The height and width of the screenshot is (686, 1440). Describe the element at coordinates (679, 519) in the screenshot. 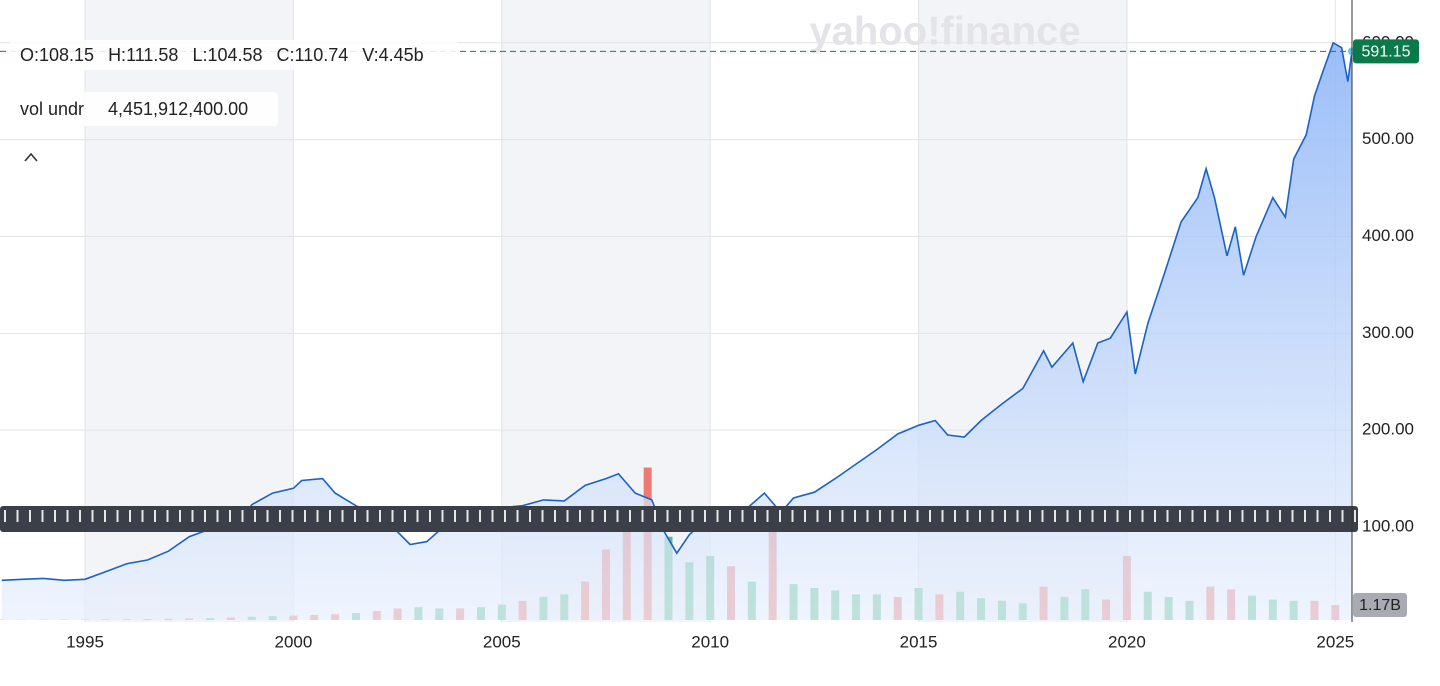

I see `scroll-strip` at that location.